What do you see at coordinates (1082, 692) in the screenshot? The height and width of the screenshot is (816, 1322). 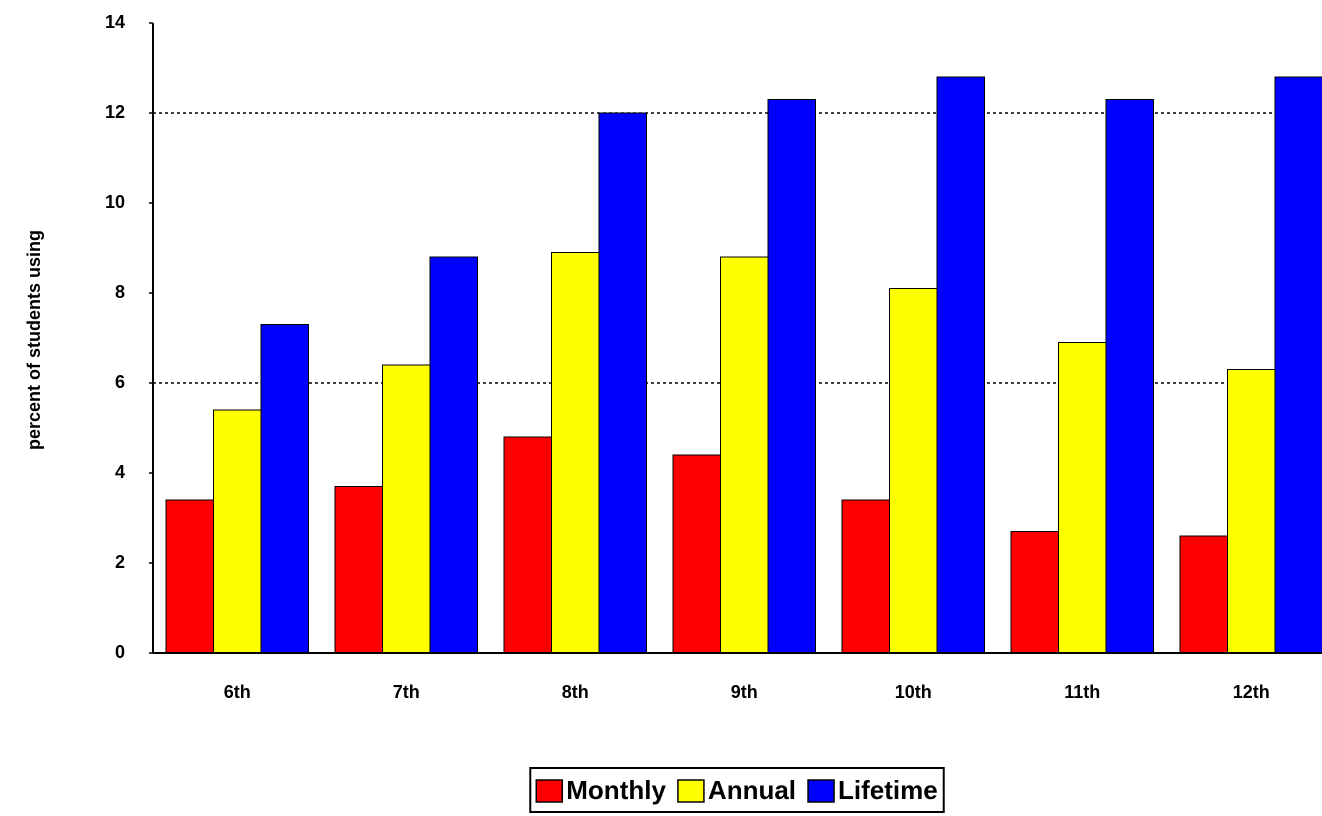 I see `x-tick-label: 11th` at bounding box center [1082, 692].